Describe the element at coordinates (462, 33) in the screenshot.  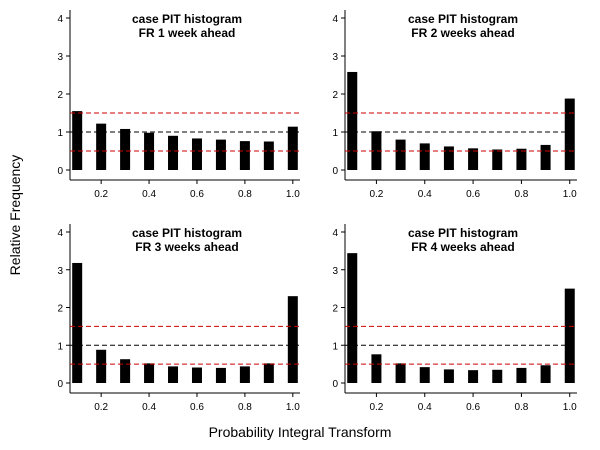
I see `panel-subtitle: FR 2 weeks ahead` at that location.